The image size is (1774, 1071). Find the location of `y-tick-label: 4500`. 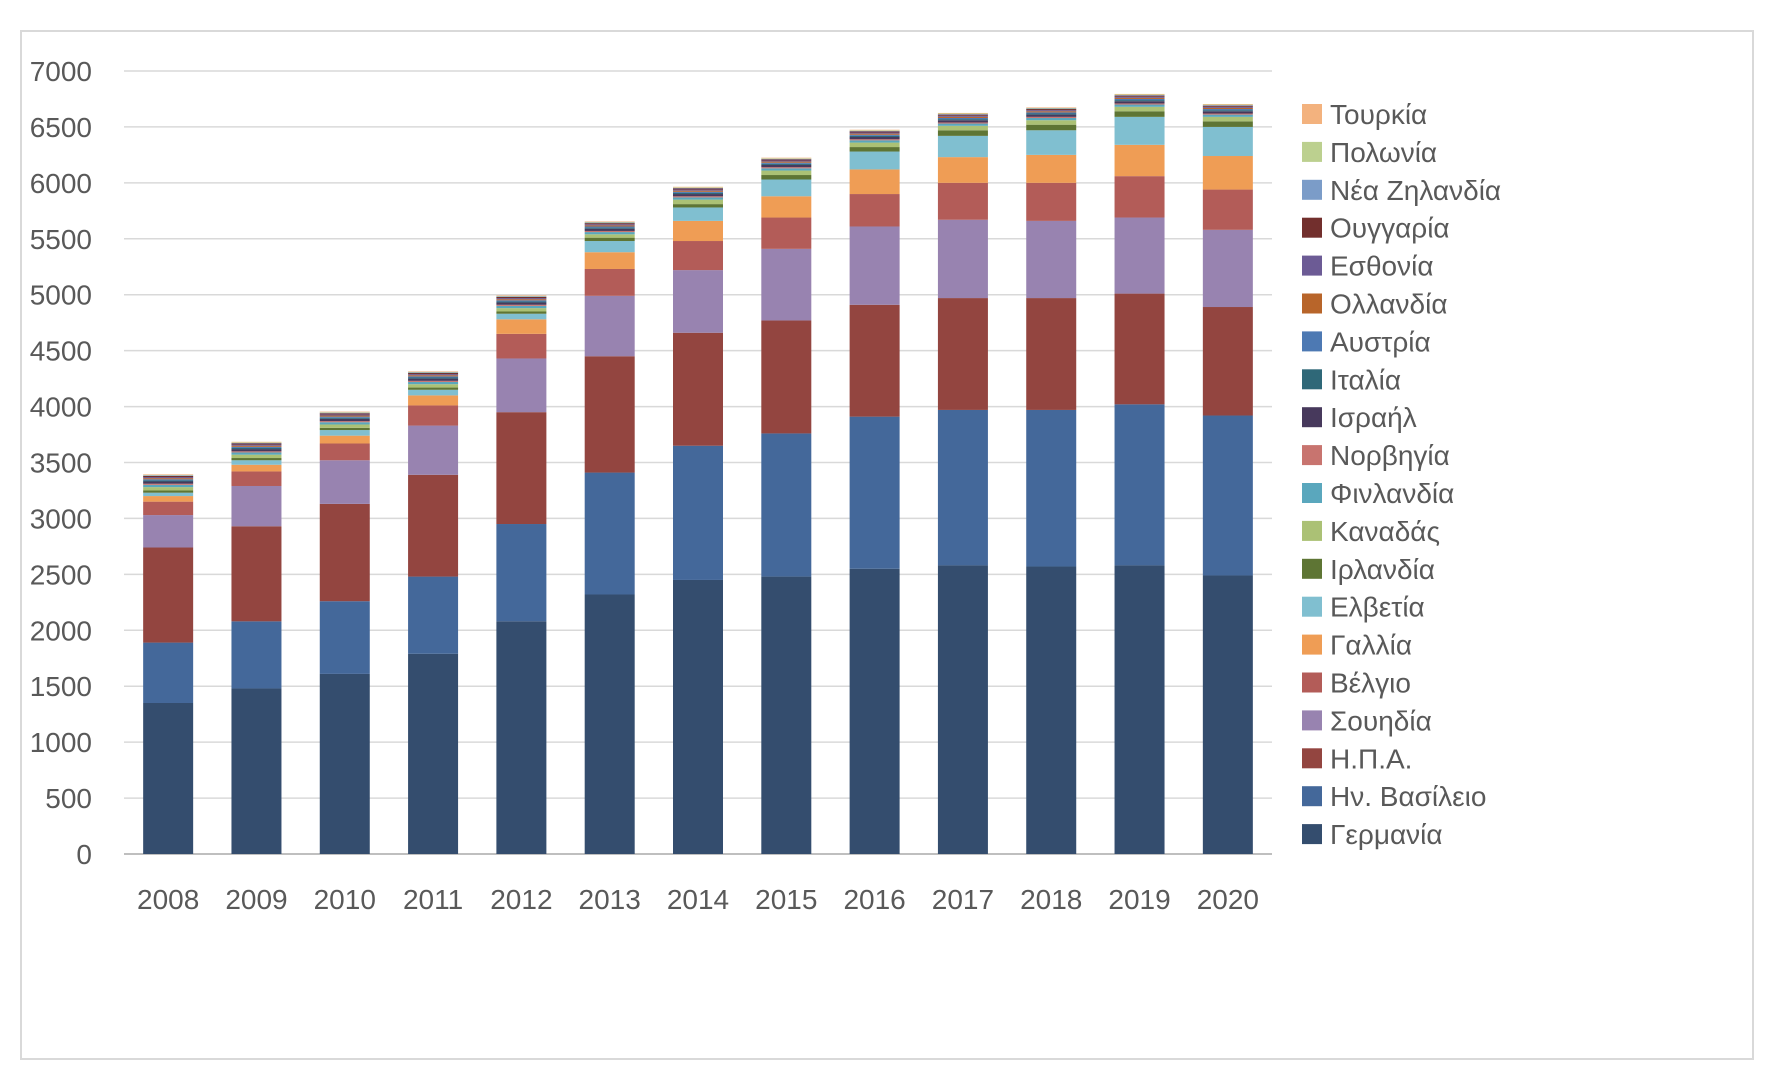

y-tick-label: 4500 is located at coordinates (61, 351).